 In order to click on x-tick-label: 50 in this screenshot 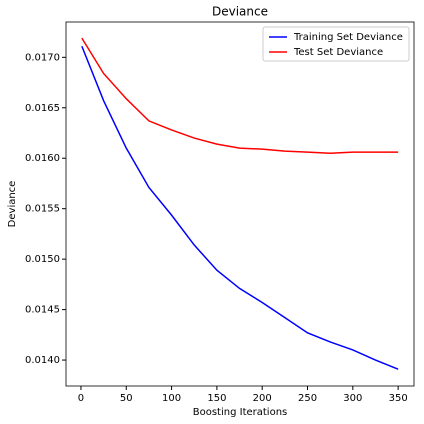, I will do `click(126, 398)`.